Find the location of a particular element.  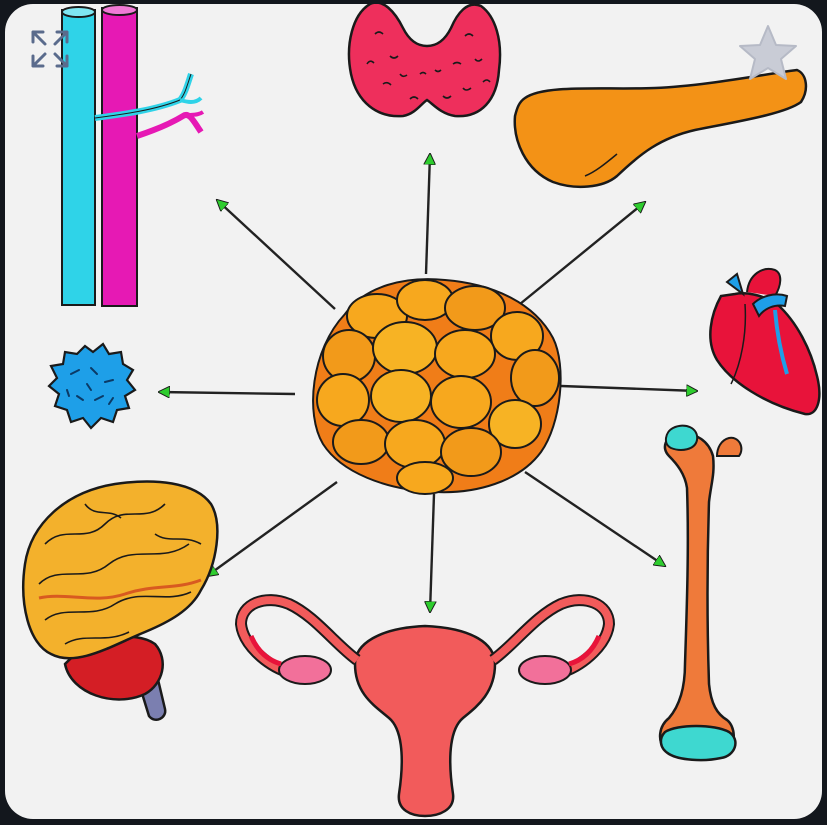

uterus-ovaries-icon is located at coordinates (425, 706).